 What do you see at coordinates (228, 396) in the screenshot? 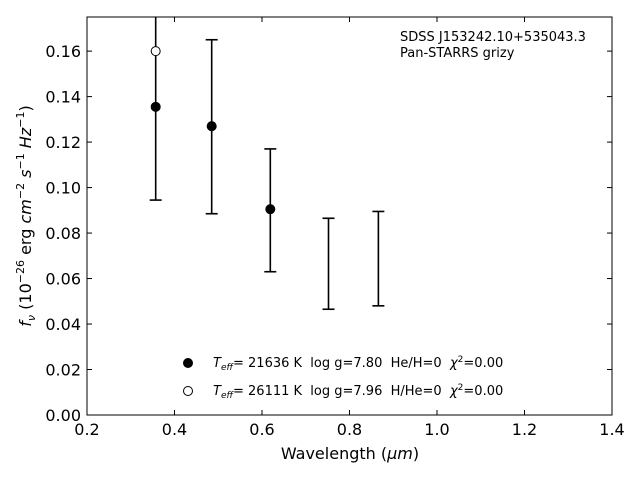
I see `legend-2-eff: eff` at bounding box center [228, 396].